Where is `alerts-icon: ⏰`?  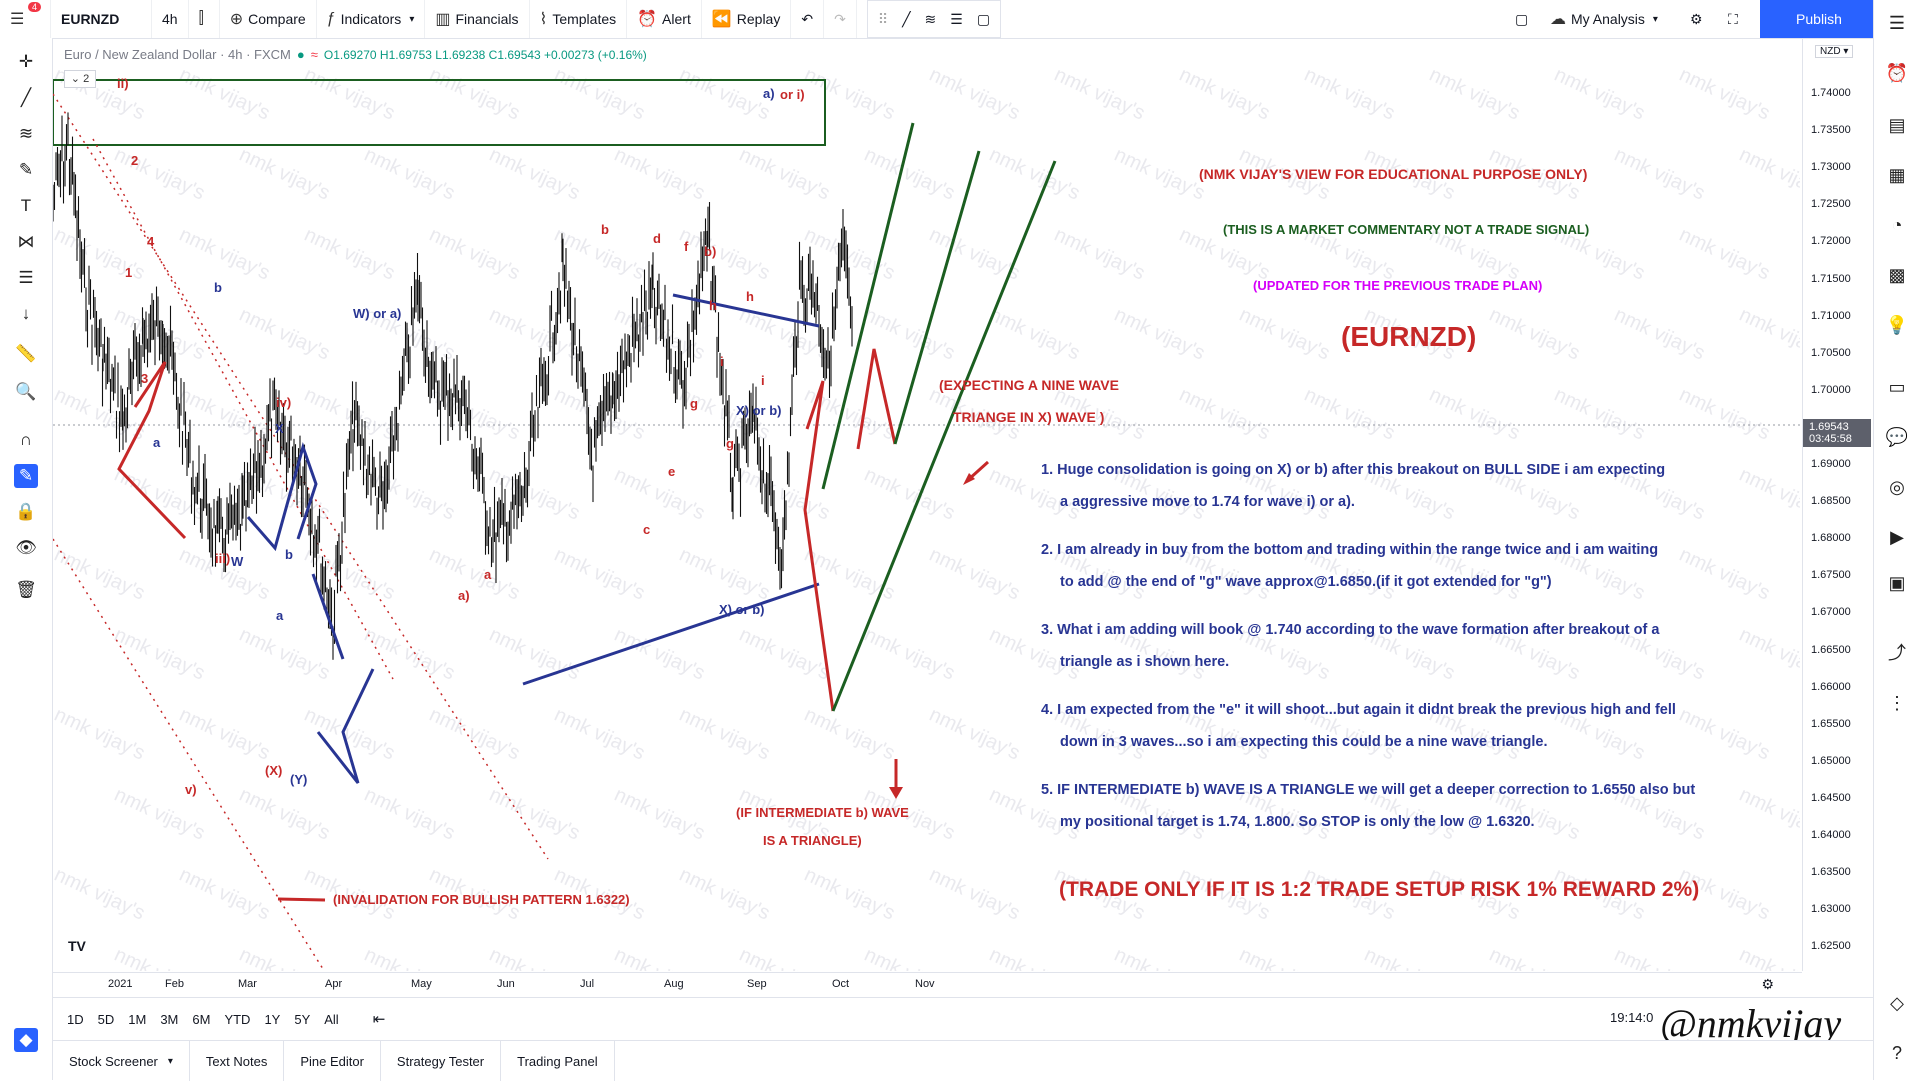 alerts-icon: ⏰ is located at coordinates (1897, 73).